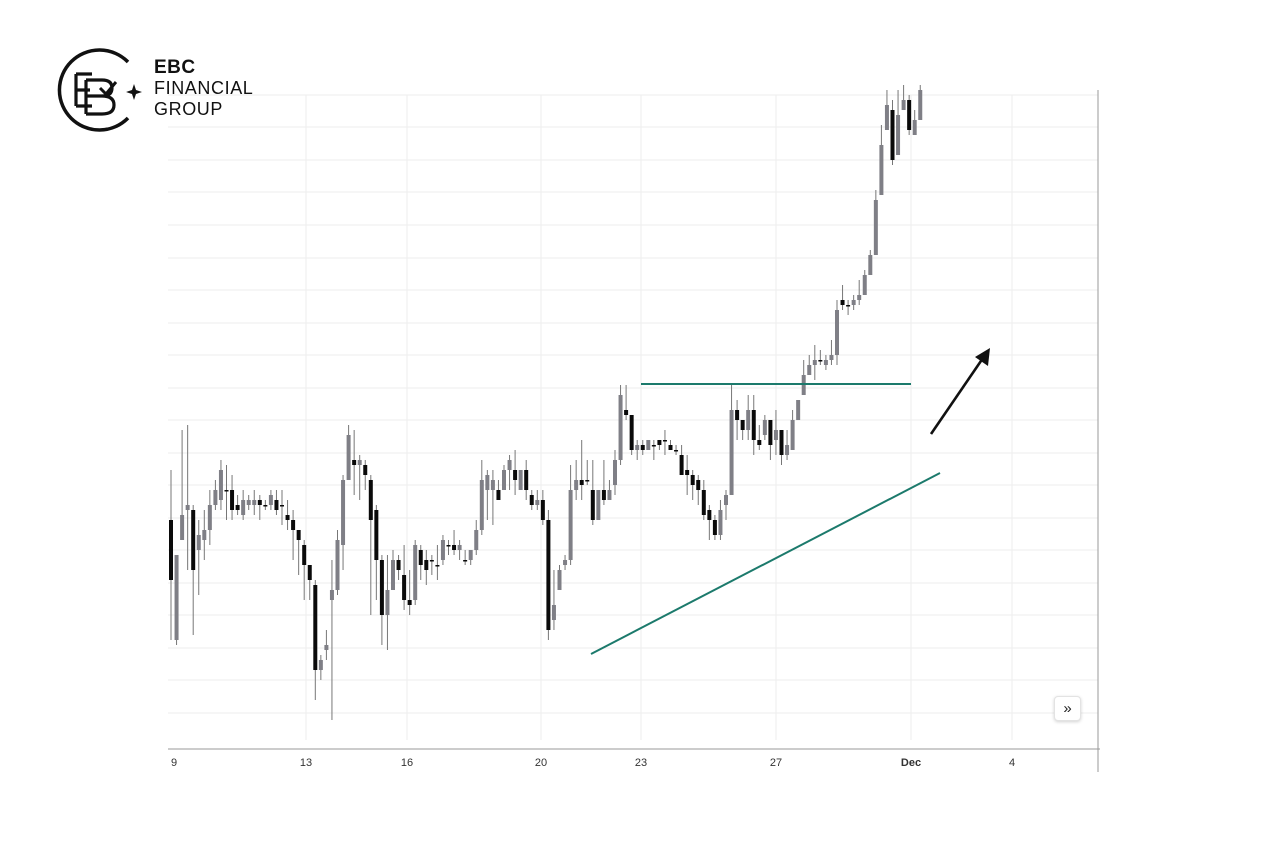 Image resolution: width=1280 pixels, height=854 pixels. What do you see at coordinates (1067, 708) in the screenshot?
I see `scroll-to-latest-button: »` at bounding box center [1067, 708].